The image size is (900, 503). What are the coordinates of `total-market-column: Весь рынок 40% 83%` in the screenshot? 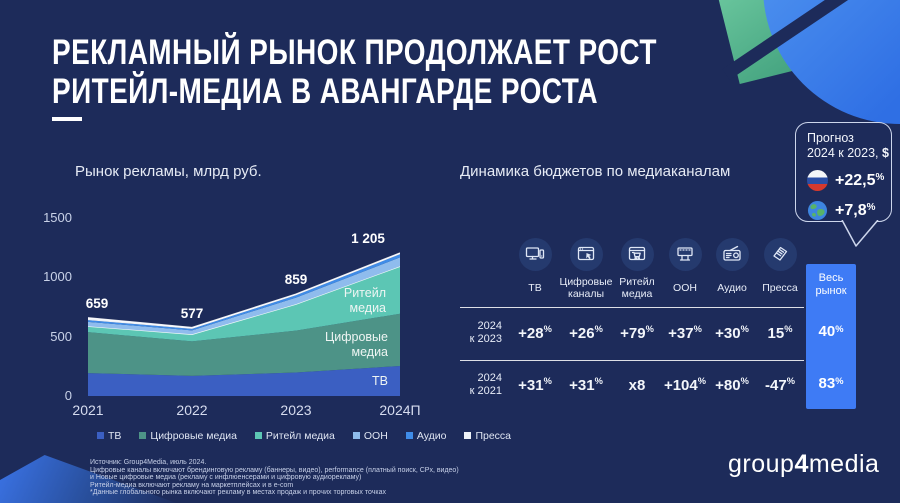 It's located at (831, 336).